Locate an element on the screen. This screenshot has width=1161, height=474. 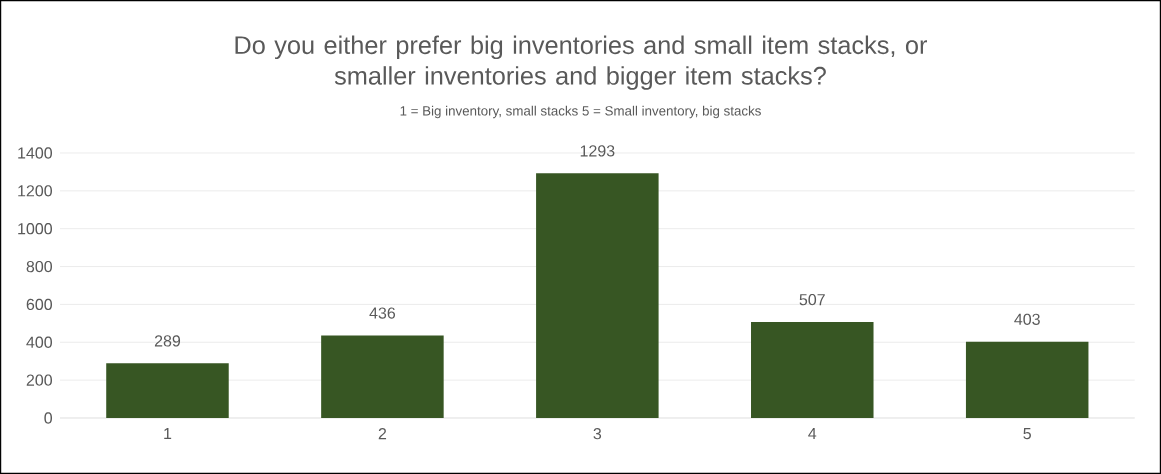
y-tick-label: 1000 is located at coordinates (35, 229).